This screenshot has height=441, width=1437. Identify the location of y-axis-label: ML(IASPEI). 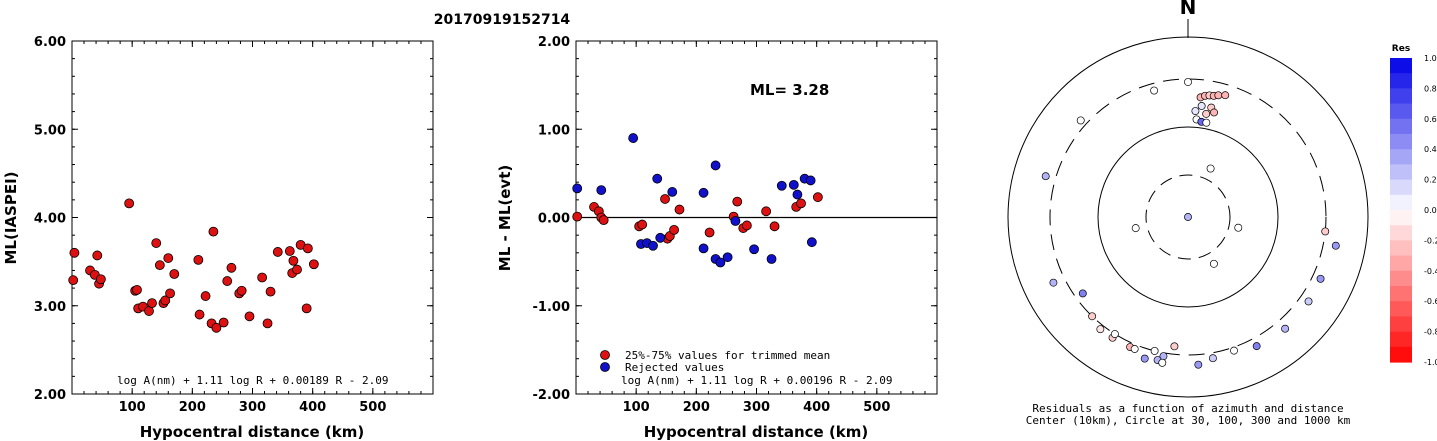
(11, 217).